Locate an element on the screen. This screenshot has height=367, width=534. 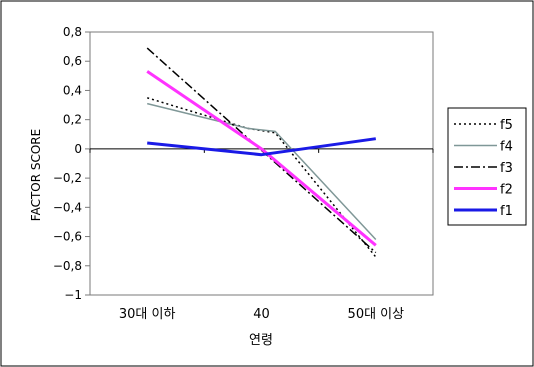
legend-box is located at coordinates (487, 166).